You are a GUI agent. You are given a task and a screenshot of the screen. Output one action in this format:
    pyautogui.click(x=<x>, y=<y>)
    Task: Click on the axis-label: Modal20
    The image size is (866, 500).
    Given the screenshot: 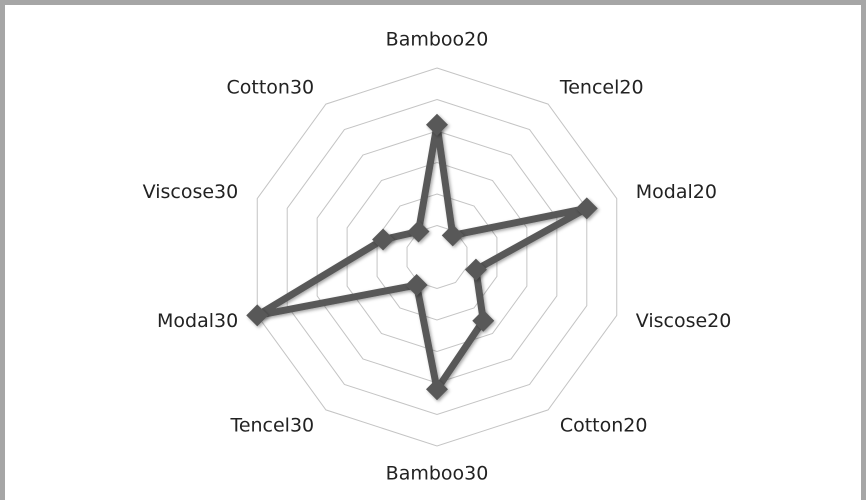 What is the action you would take?
    pyautogui.click(x=676, y=192)
    